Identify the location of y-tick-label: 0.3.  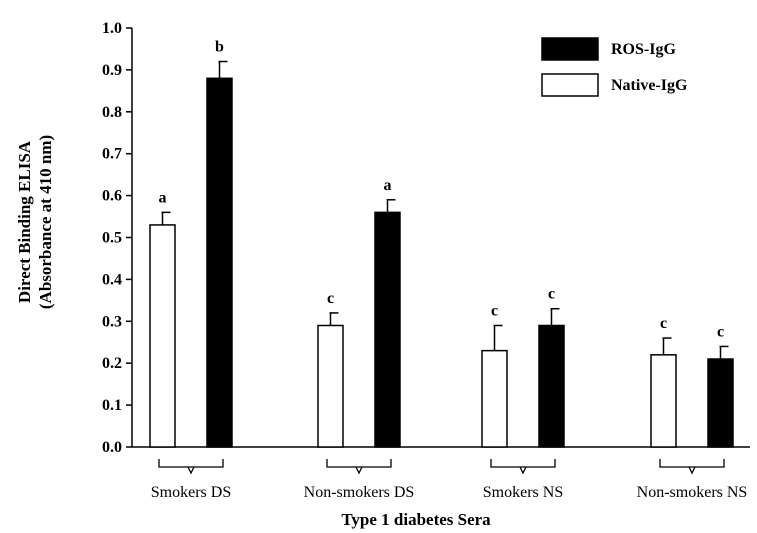
(112, 321).